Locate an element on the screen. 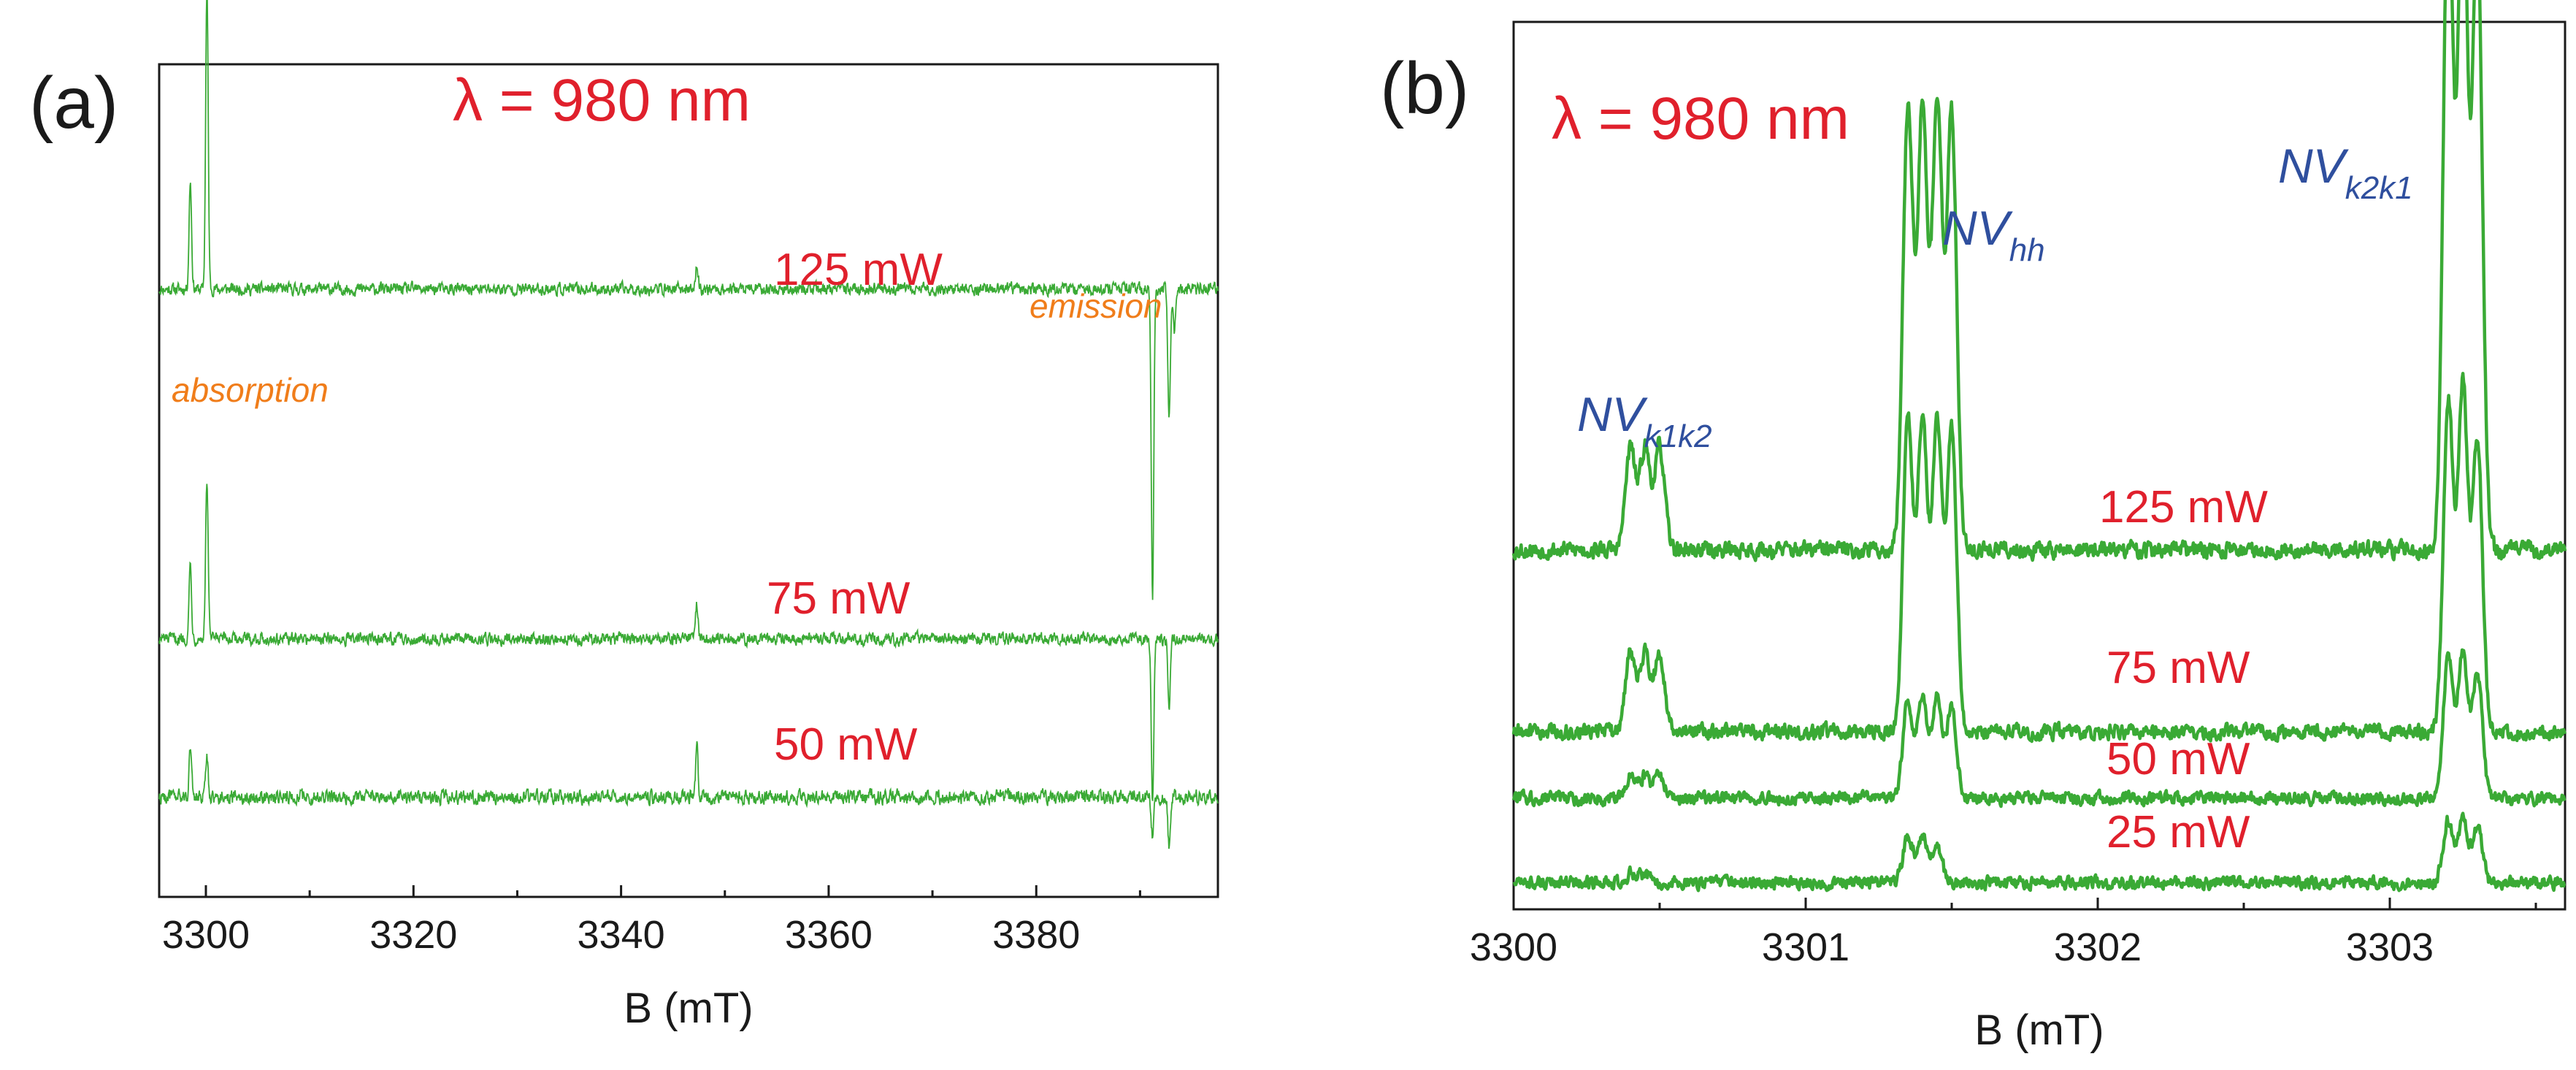 Image resolution: width=2576 pixels, height=1070 pixels. panel-b-power-label-50mw: 50 mW is located at coordinates (2178, 759).